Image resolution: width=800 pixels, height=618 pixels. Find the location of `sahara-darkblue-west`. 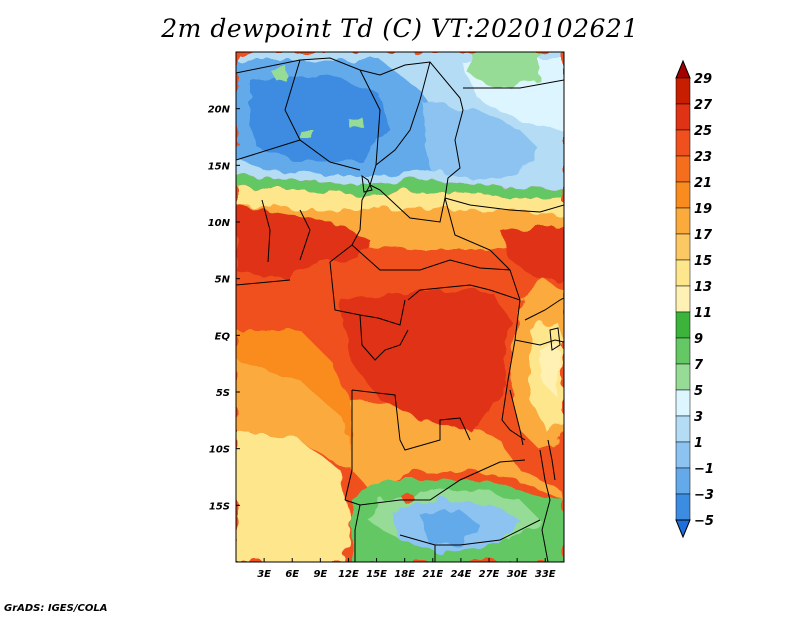

sahara-darkblue-west is located at coordinates (320, 117).